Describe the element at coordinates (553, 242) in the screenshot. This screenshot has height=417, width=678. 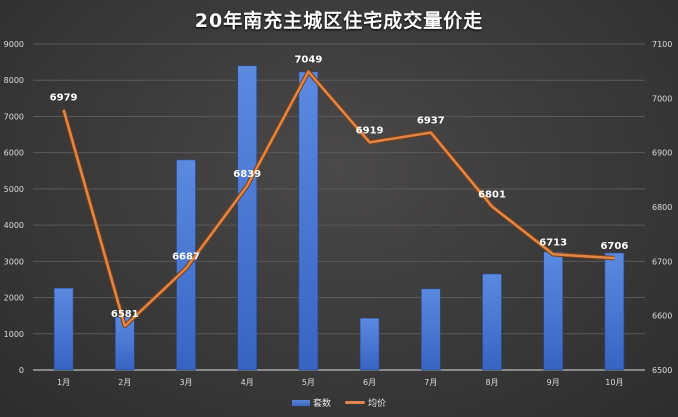
I see `price-data-label: 6713` at that location.